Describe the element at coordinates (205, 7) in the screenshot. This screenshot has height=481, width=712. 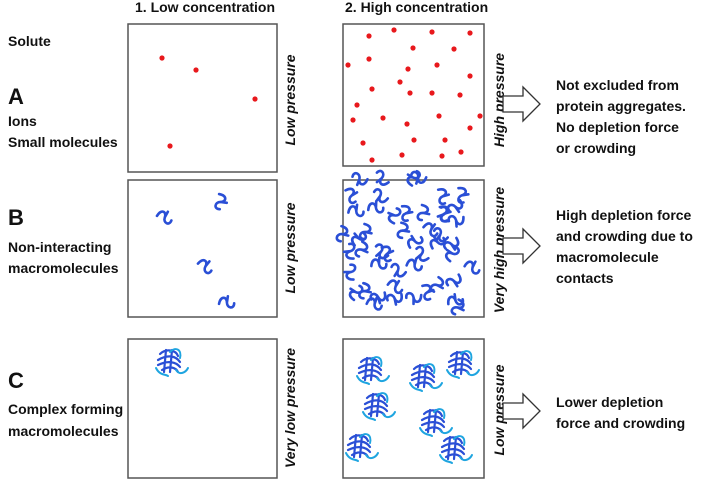
I see `column-header-low: 1. Low concentration` at that location.